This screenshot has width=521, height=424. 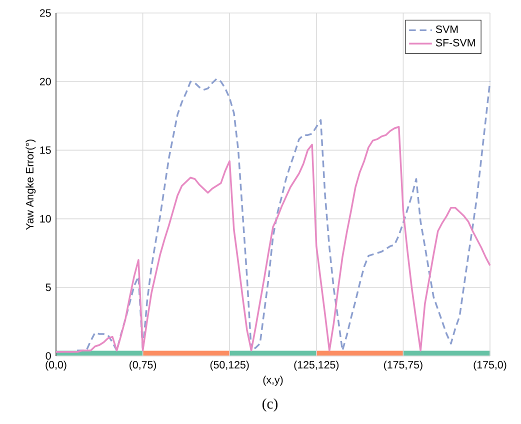 What do you see at coordinates (56, 365) in the screenshot?
I see `x-tick-label: (0,0)` at bounding box center [56, 365].